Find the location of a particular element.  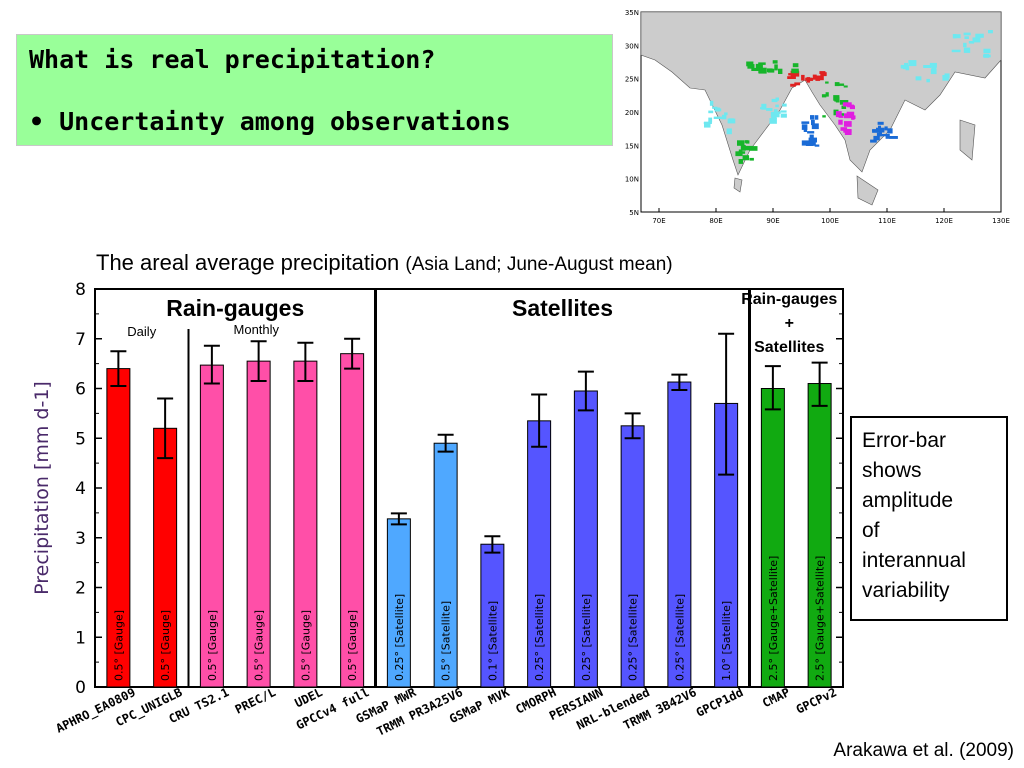

note-line: shows is located at coordinates (892, 470).